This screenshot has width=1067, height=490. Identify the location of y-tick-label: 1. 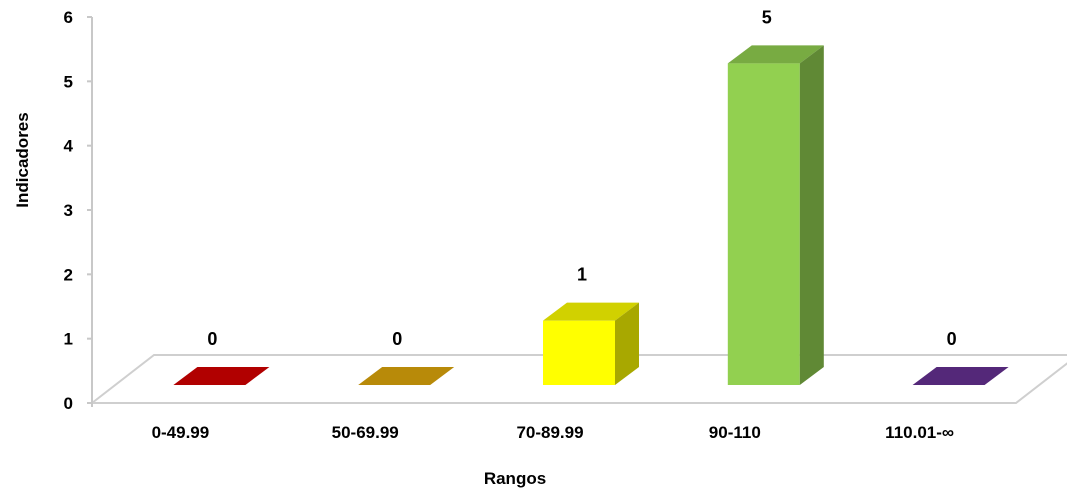
(68, 339).